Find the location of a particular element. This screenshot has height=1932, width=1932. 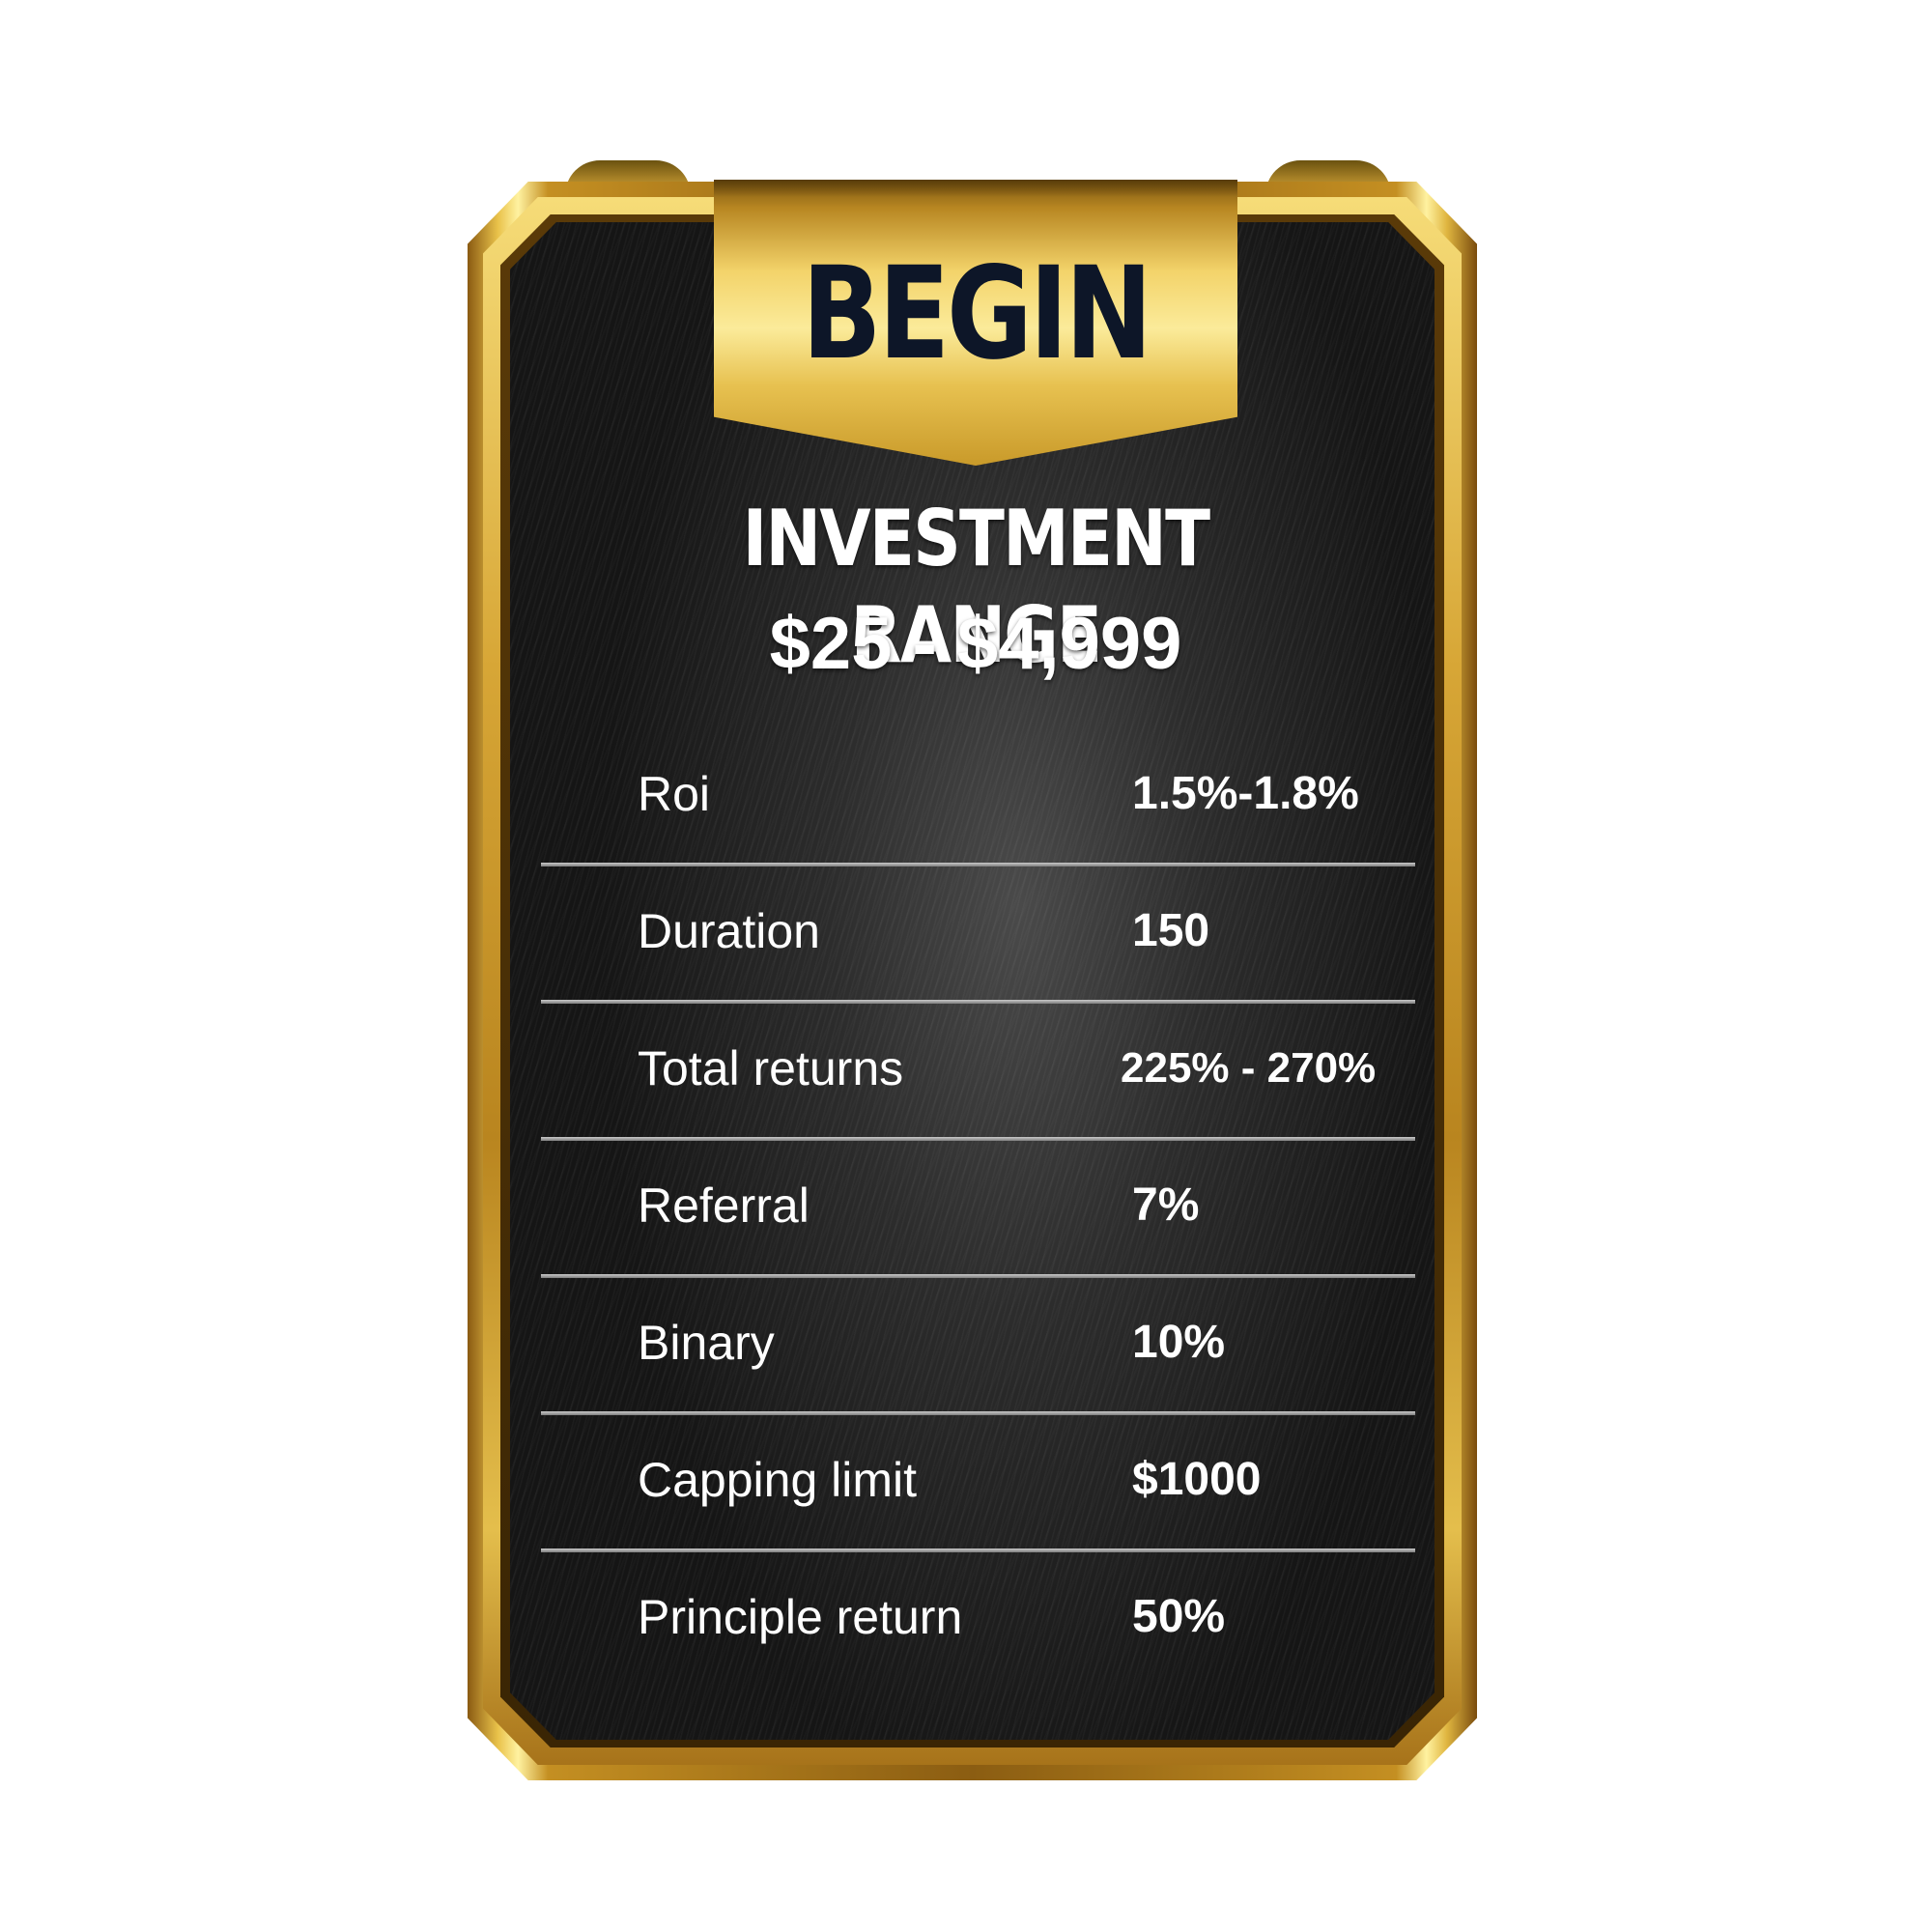

detail-value: 7% is located at coordinates (1166, 1205).